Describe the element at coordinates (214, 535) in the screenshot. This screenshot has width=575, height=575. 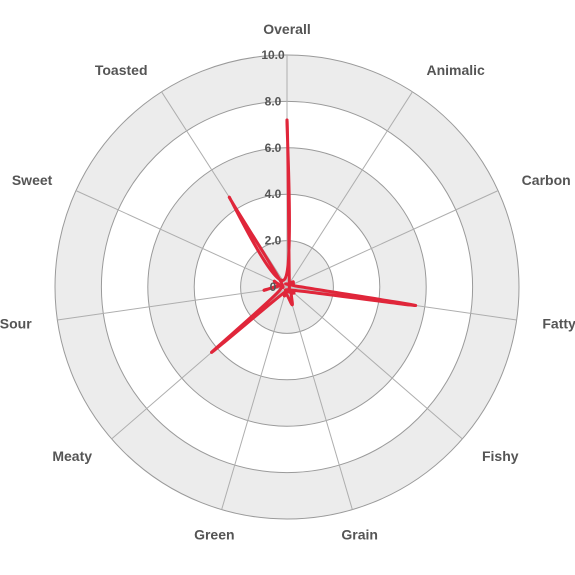
I see `radar-axis-label: Green` at that location.